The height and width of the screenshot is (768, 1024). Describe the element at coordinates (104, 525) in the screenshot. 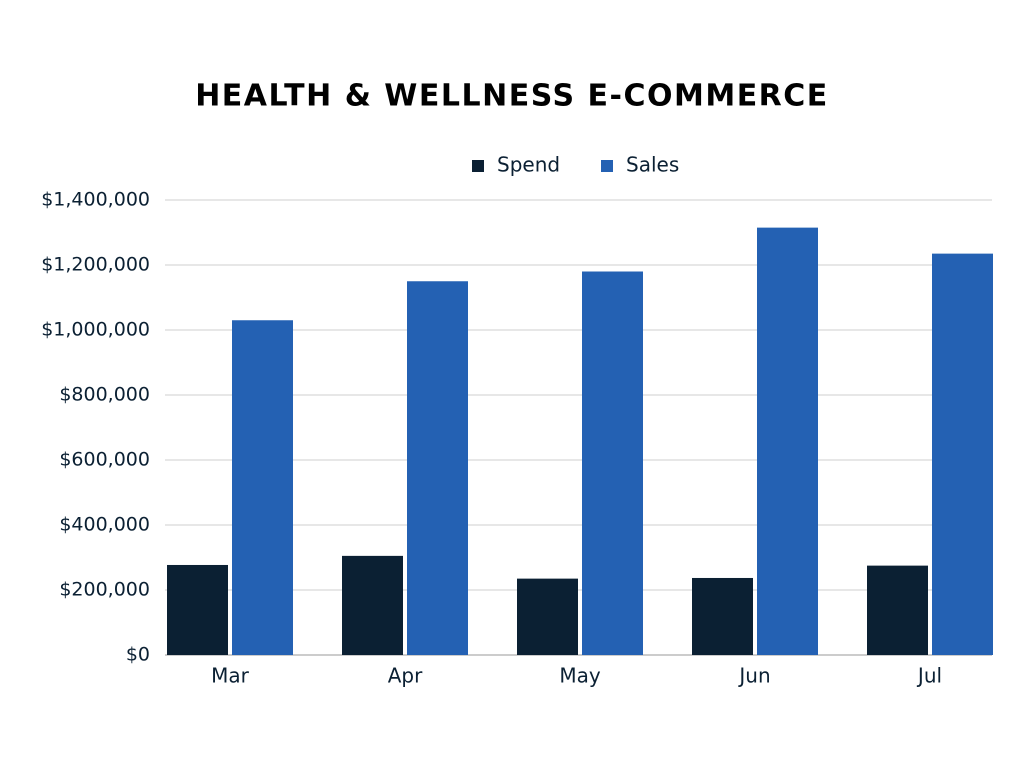

I see `y-tick-label: $400,000` at that location.